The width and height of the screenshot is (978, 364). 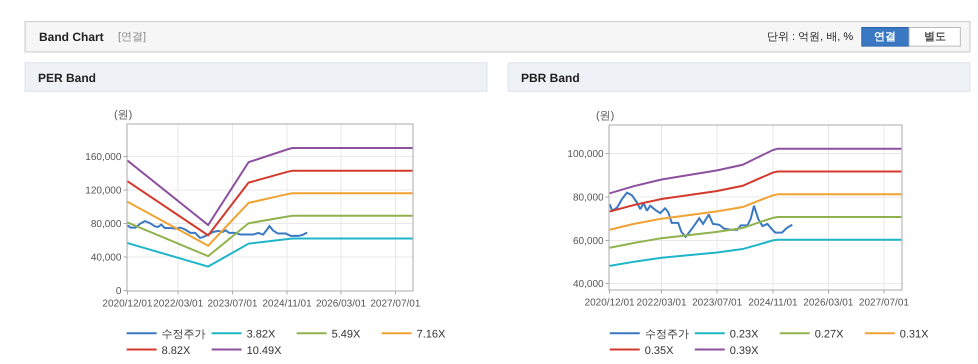 I want to click on legend-label: 5.49X, so click(x=347, y=334).